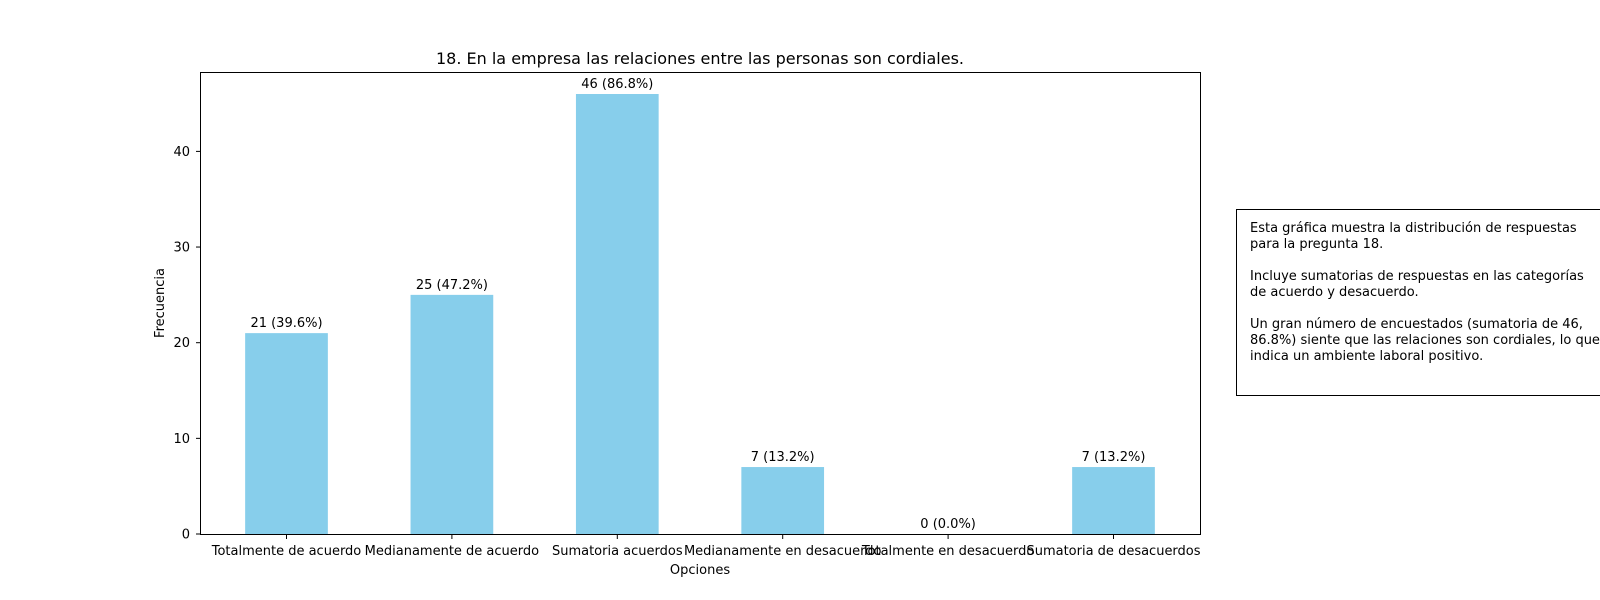 This screenshot has width=1600, height=600. Describe the element at coordinates (1114, 457) in the screenshot. I see `data-label-5: 7 (13.2%)` at that location.